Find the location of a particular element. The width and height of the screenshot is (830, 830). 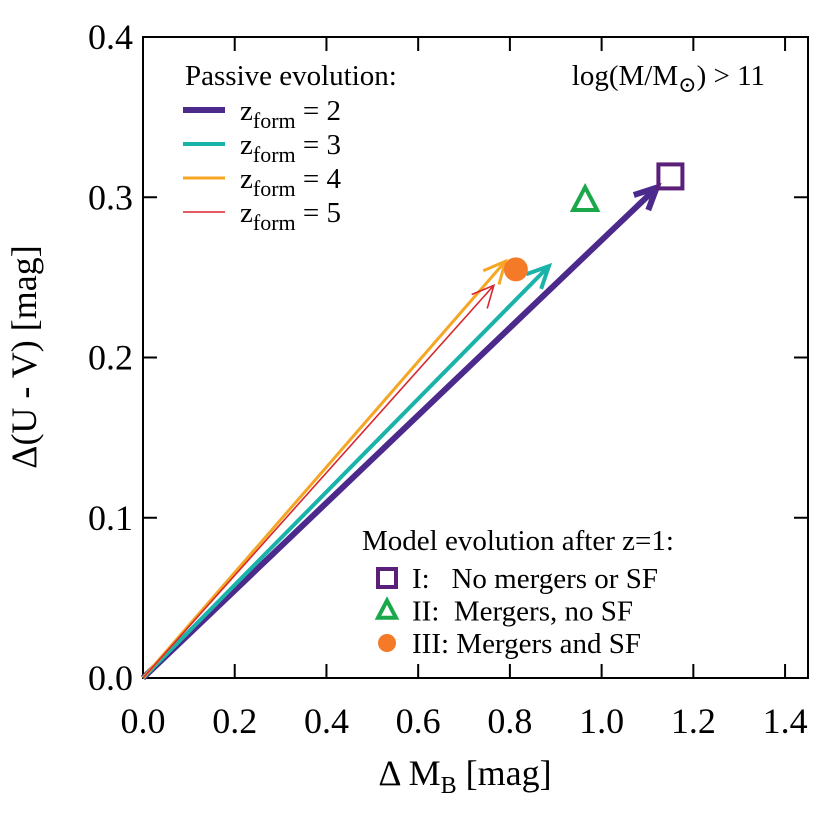

x-axis-label: Δ MB [mag] is located at coordinates (464, 776).